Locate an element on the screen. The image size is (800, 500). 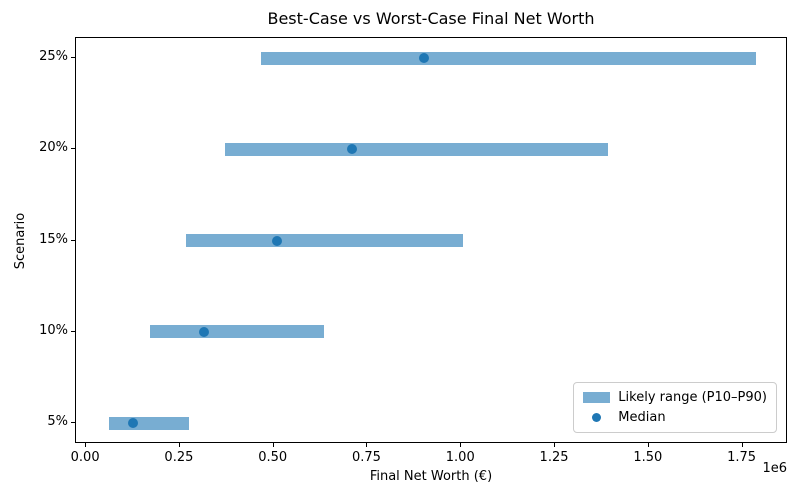
x-tick-label: 1.00 is located at coordinates (460, 457).